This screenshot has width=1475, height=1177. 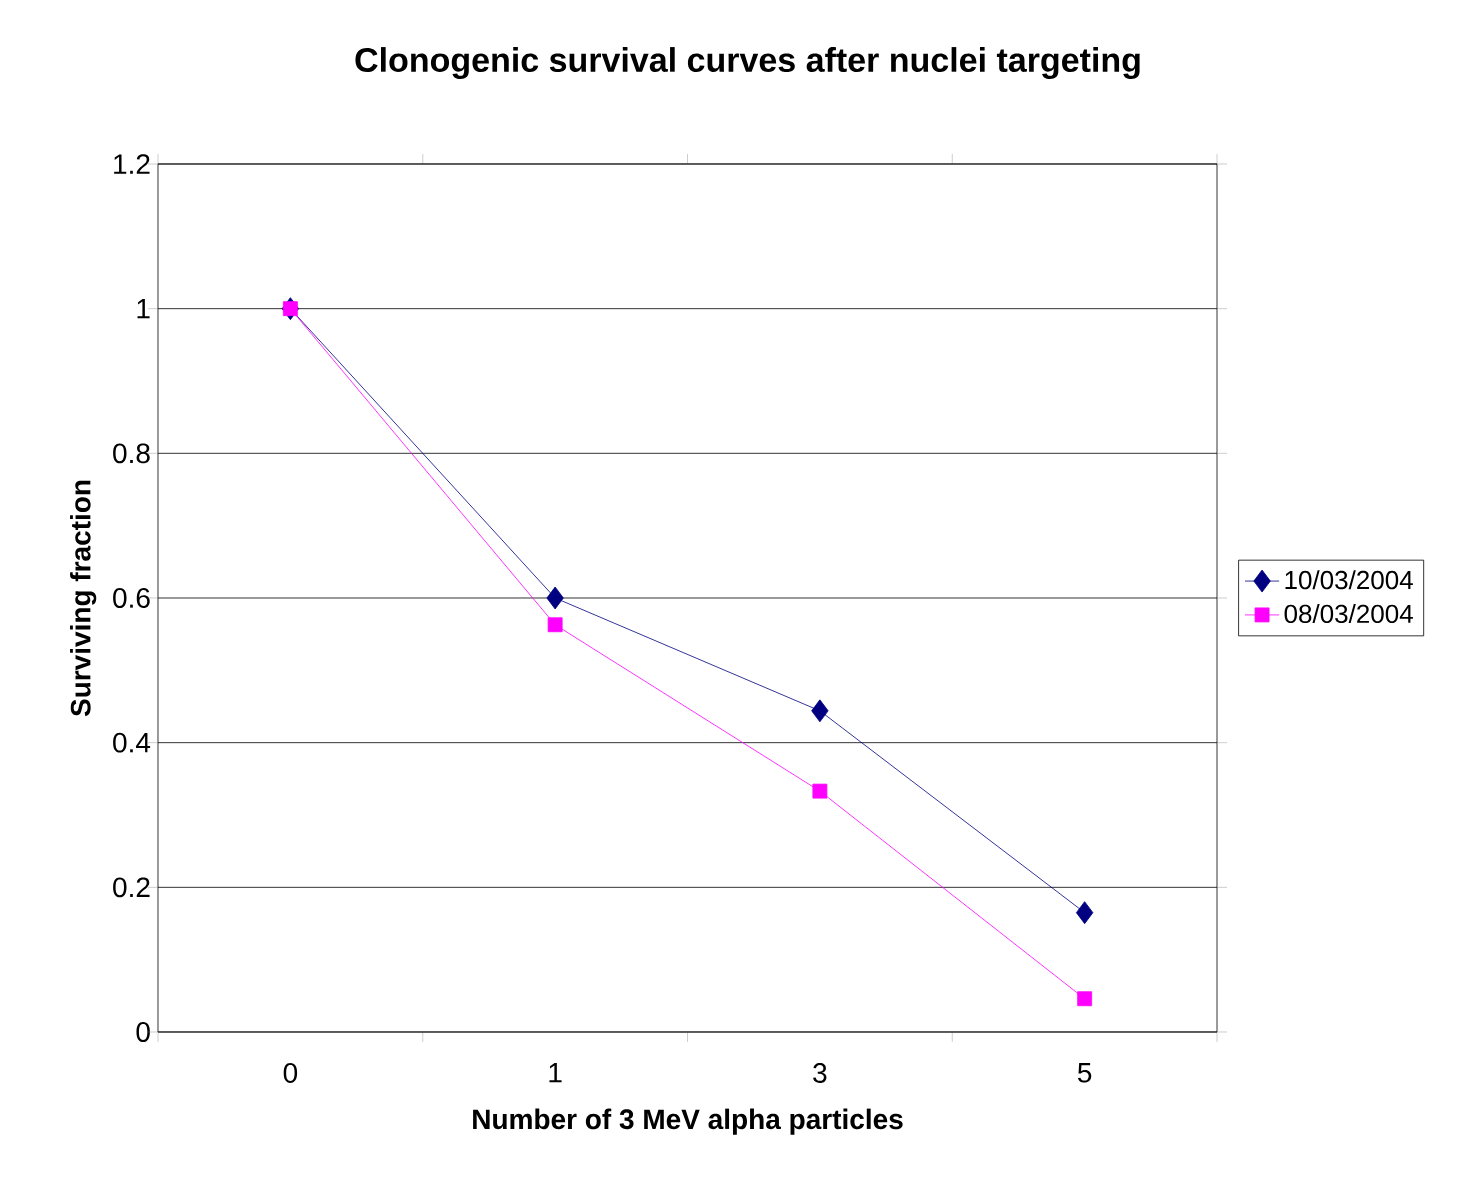 I want to click on y-tick-label: 0.4, so click(x=132, y=742).